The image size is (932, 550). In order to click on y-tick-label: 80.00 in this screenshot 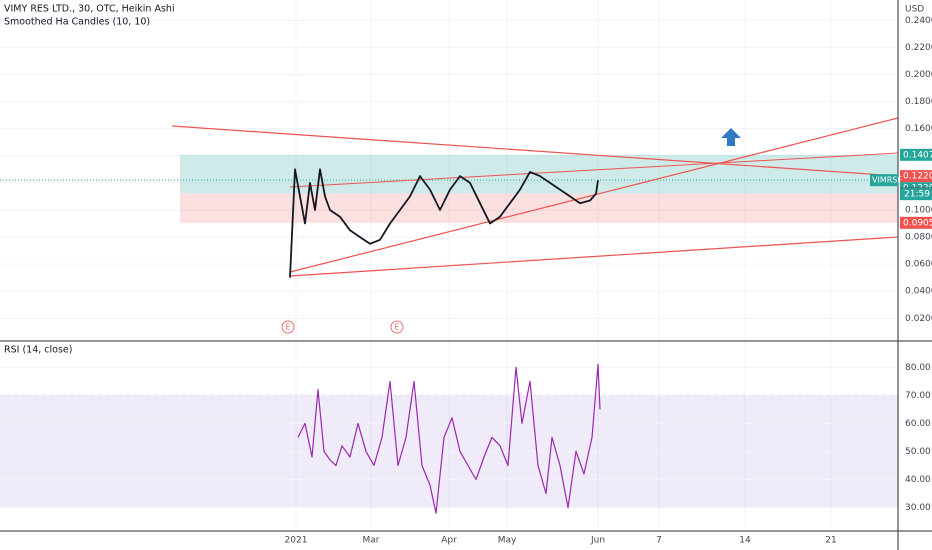, I will do `click(918, 368)`.